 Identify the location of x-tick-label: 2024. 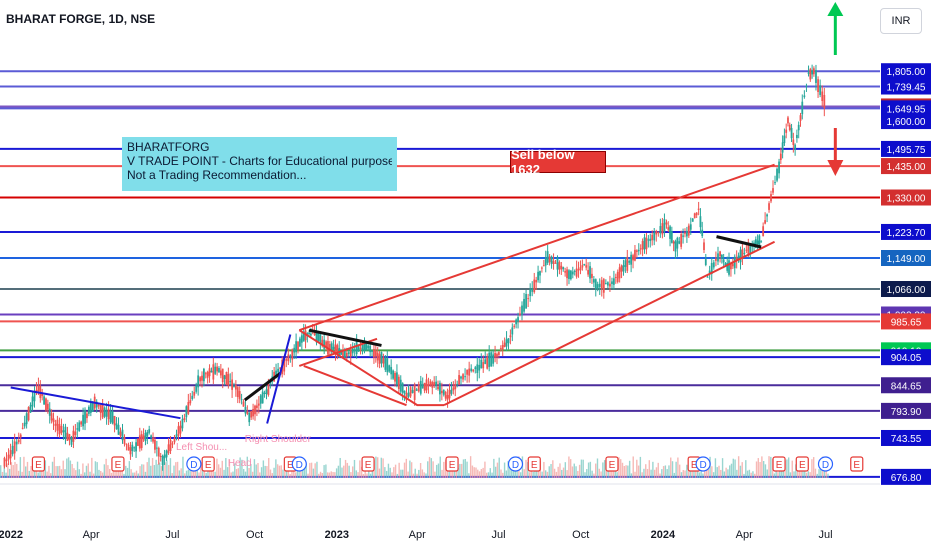
(663, 535).